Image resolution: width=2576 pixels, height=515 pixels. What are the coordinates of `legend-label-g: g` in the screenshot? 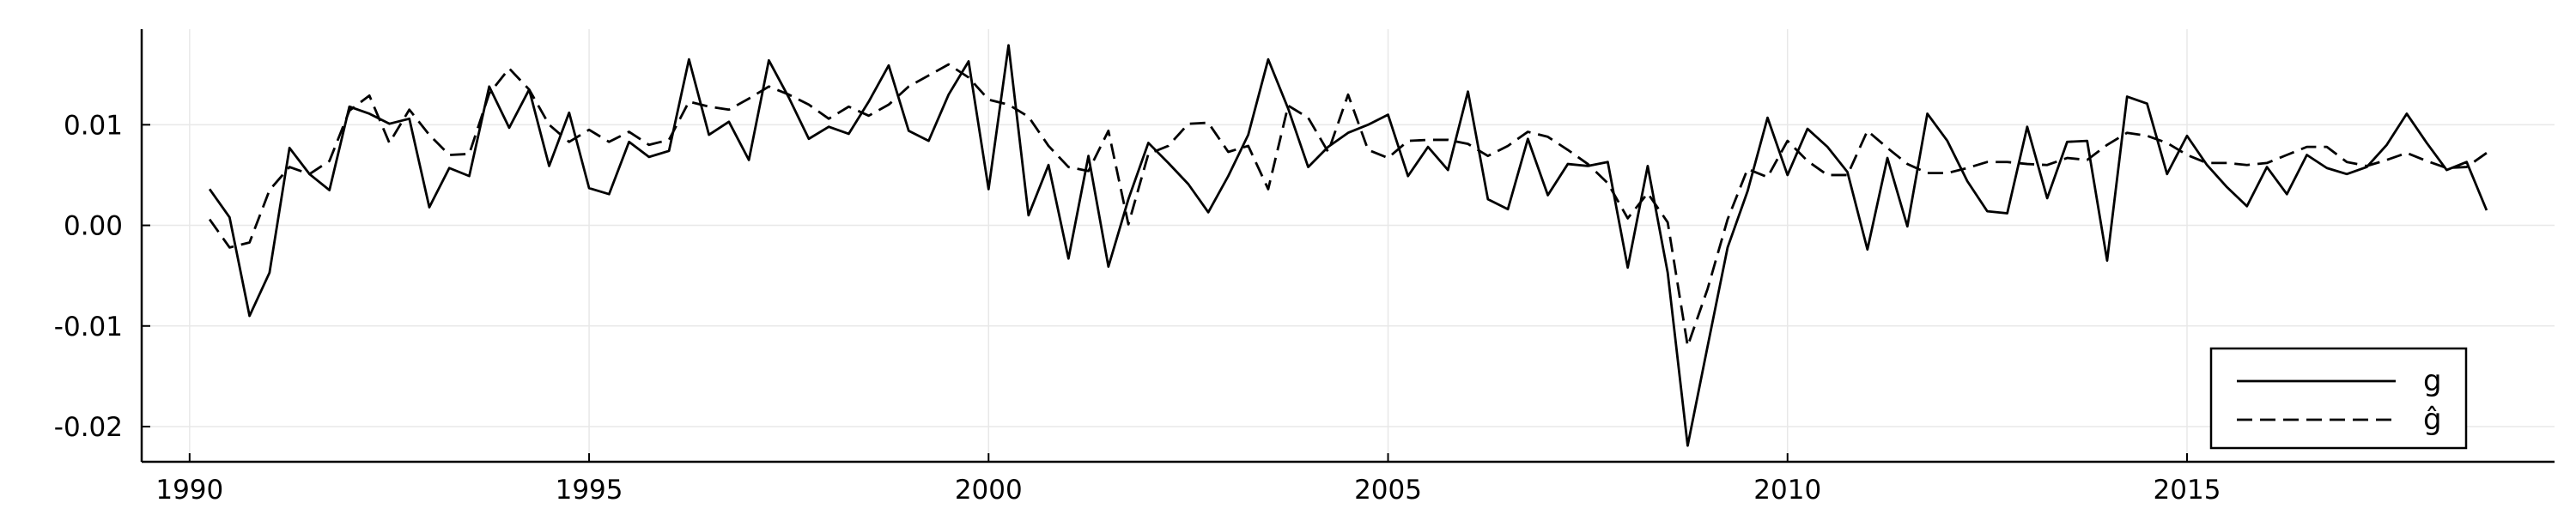 It's located at (2433, 381).